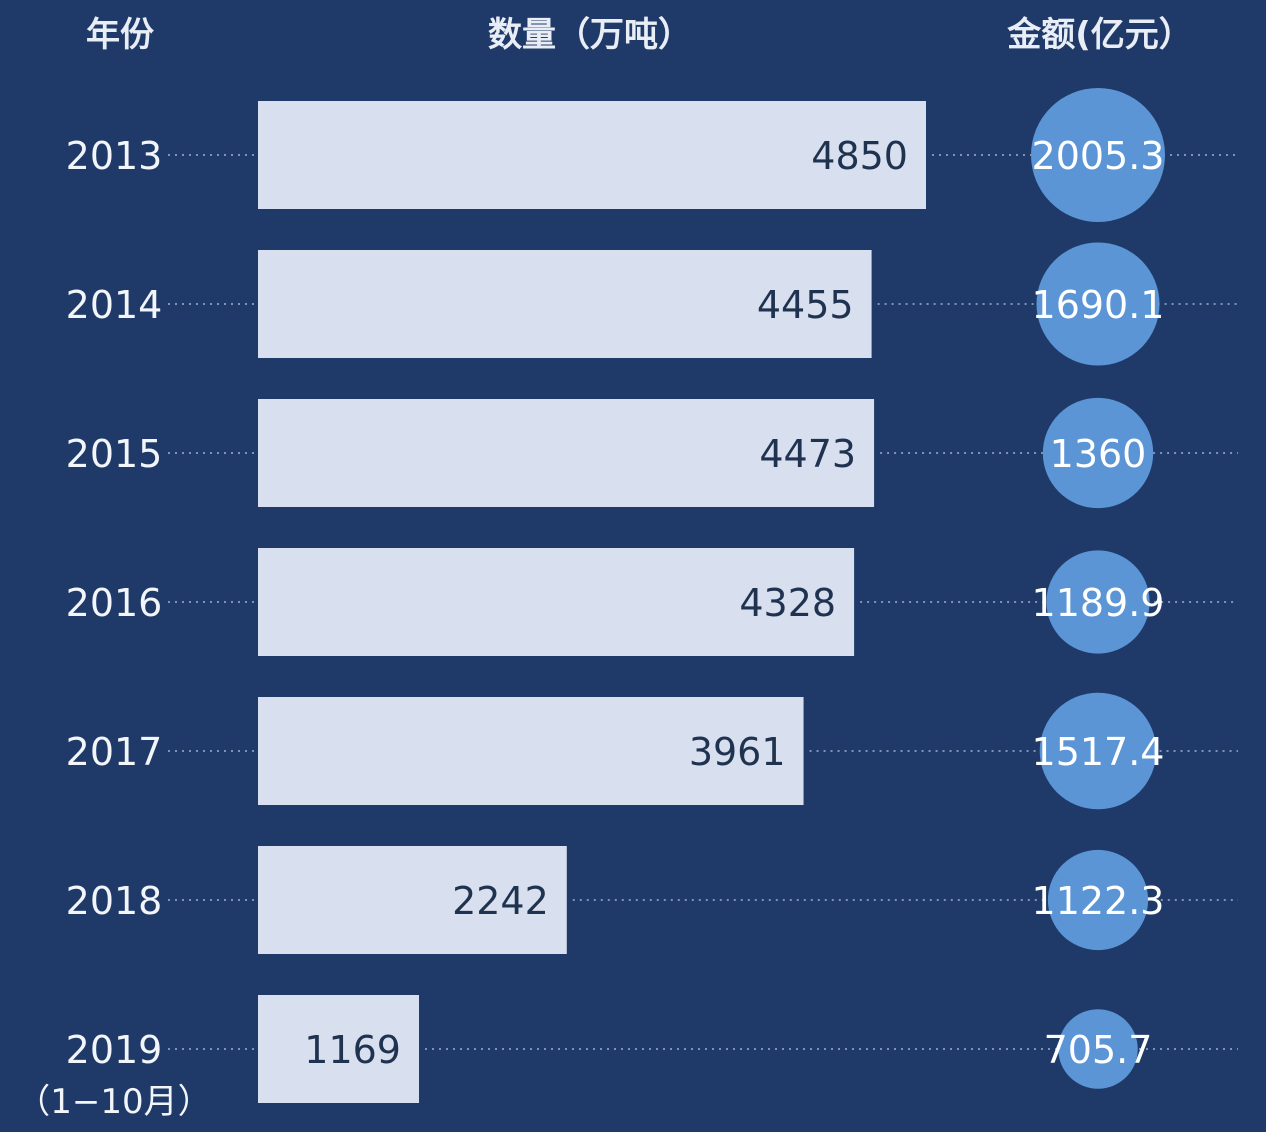 Image resolution: width=1266 pixels, height=1132 pixels. What do you see at coordinates (737, 752) in the screenshot?
I see `quantity-value-label: 3961` at bounding box center [737, 752].